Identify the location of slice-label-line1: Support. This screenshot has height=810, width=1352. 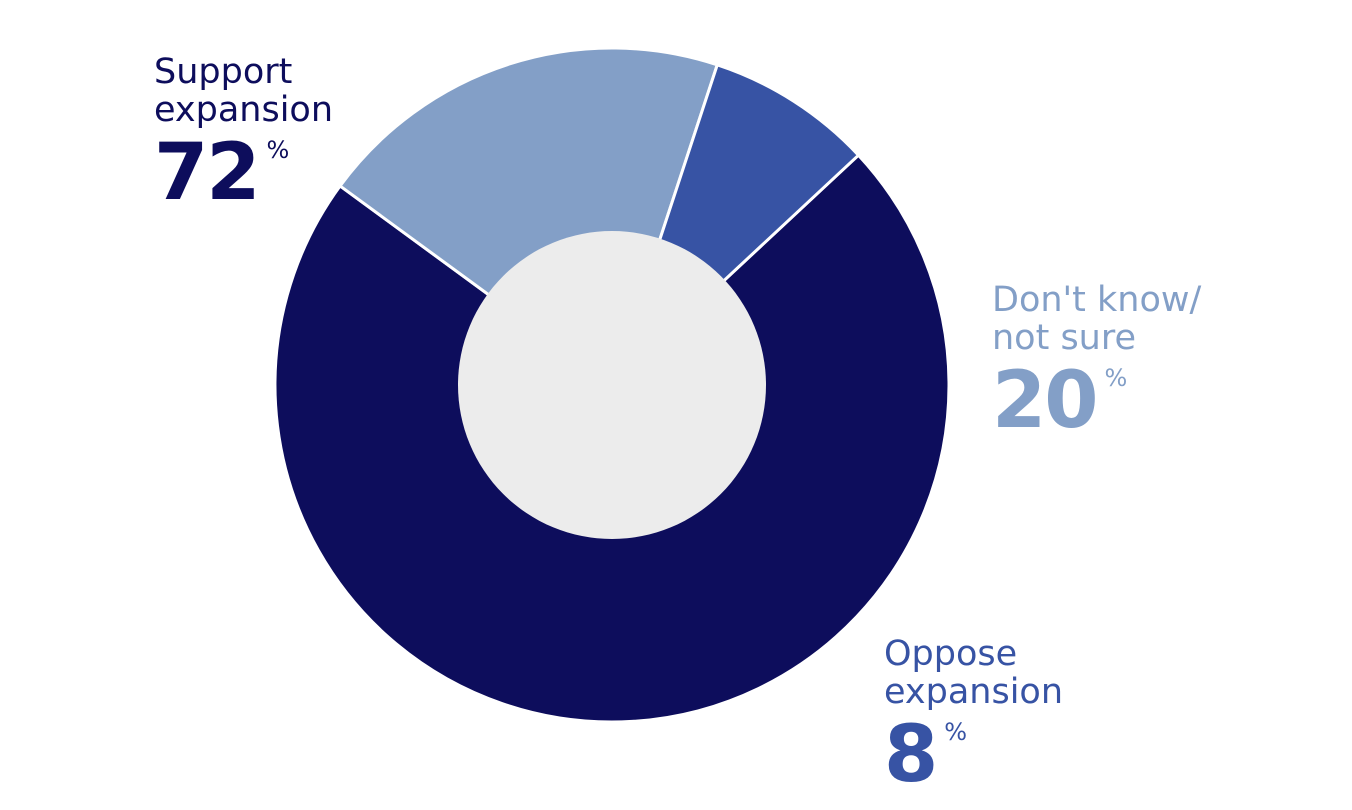
(223, 72).